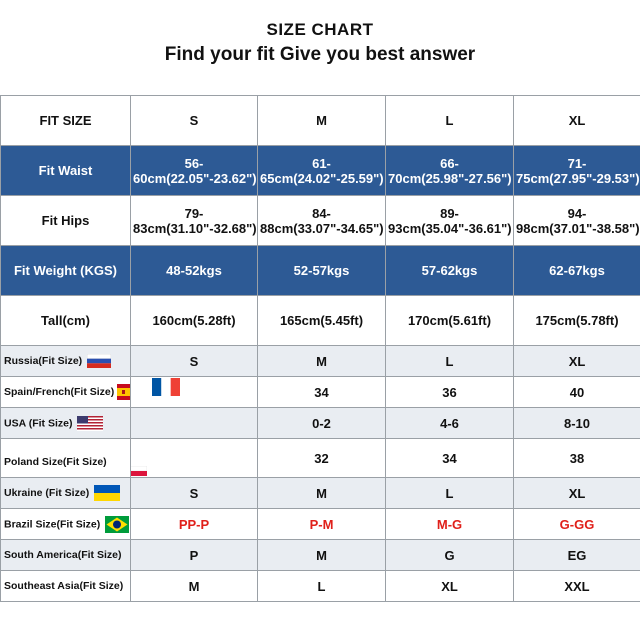  Describe the element at coordinates (449, 392) in the screenshot. I see `region-value: 36` at that location.